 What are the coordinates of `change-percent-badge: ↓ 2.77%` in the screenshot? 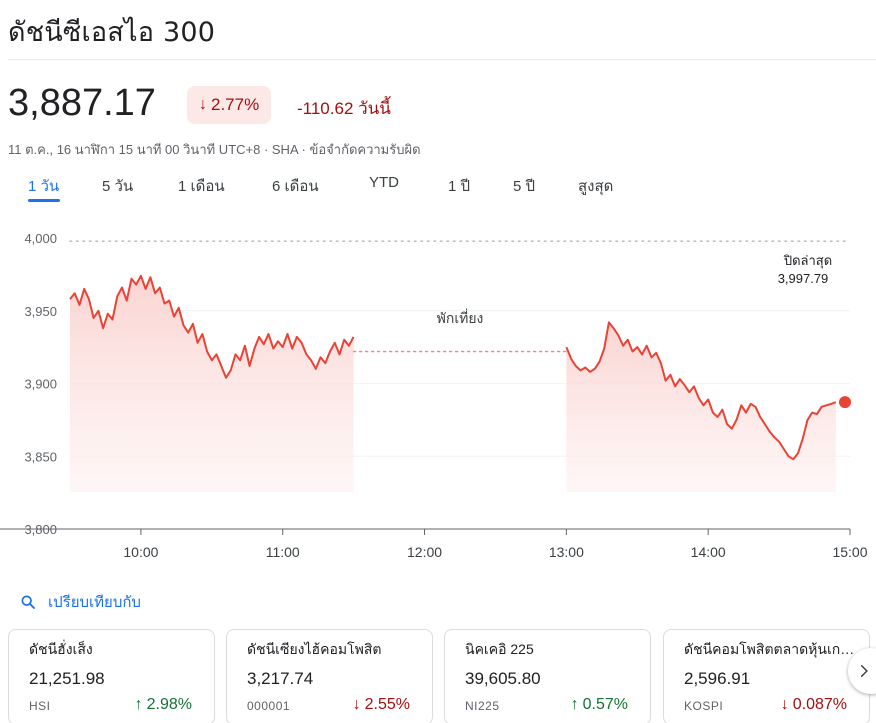 It's located at (229, 105).